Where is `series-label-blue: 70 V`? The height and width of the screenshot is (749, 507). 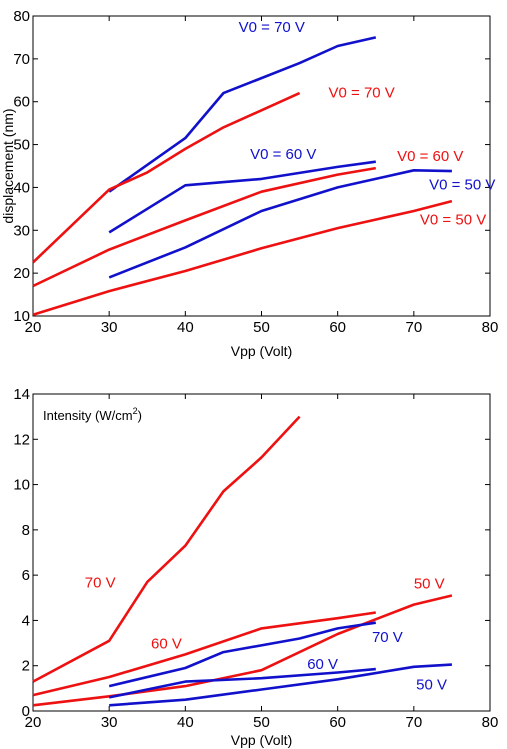 series-label-blue: 70 V is located at coordinates (387, 637).